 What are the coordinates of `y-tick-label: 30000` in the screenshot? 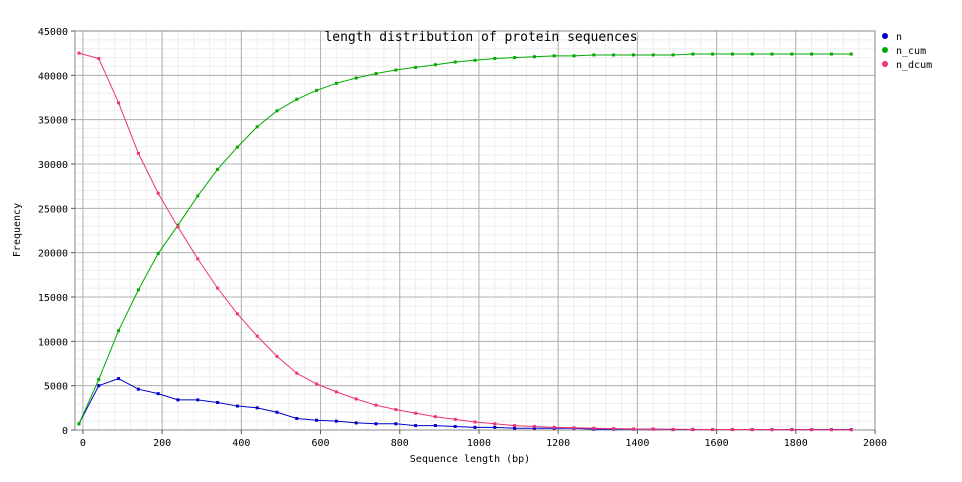 It's located at (53, 165).